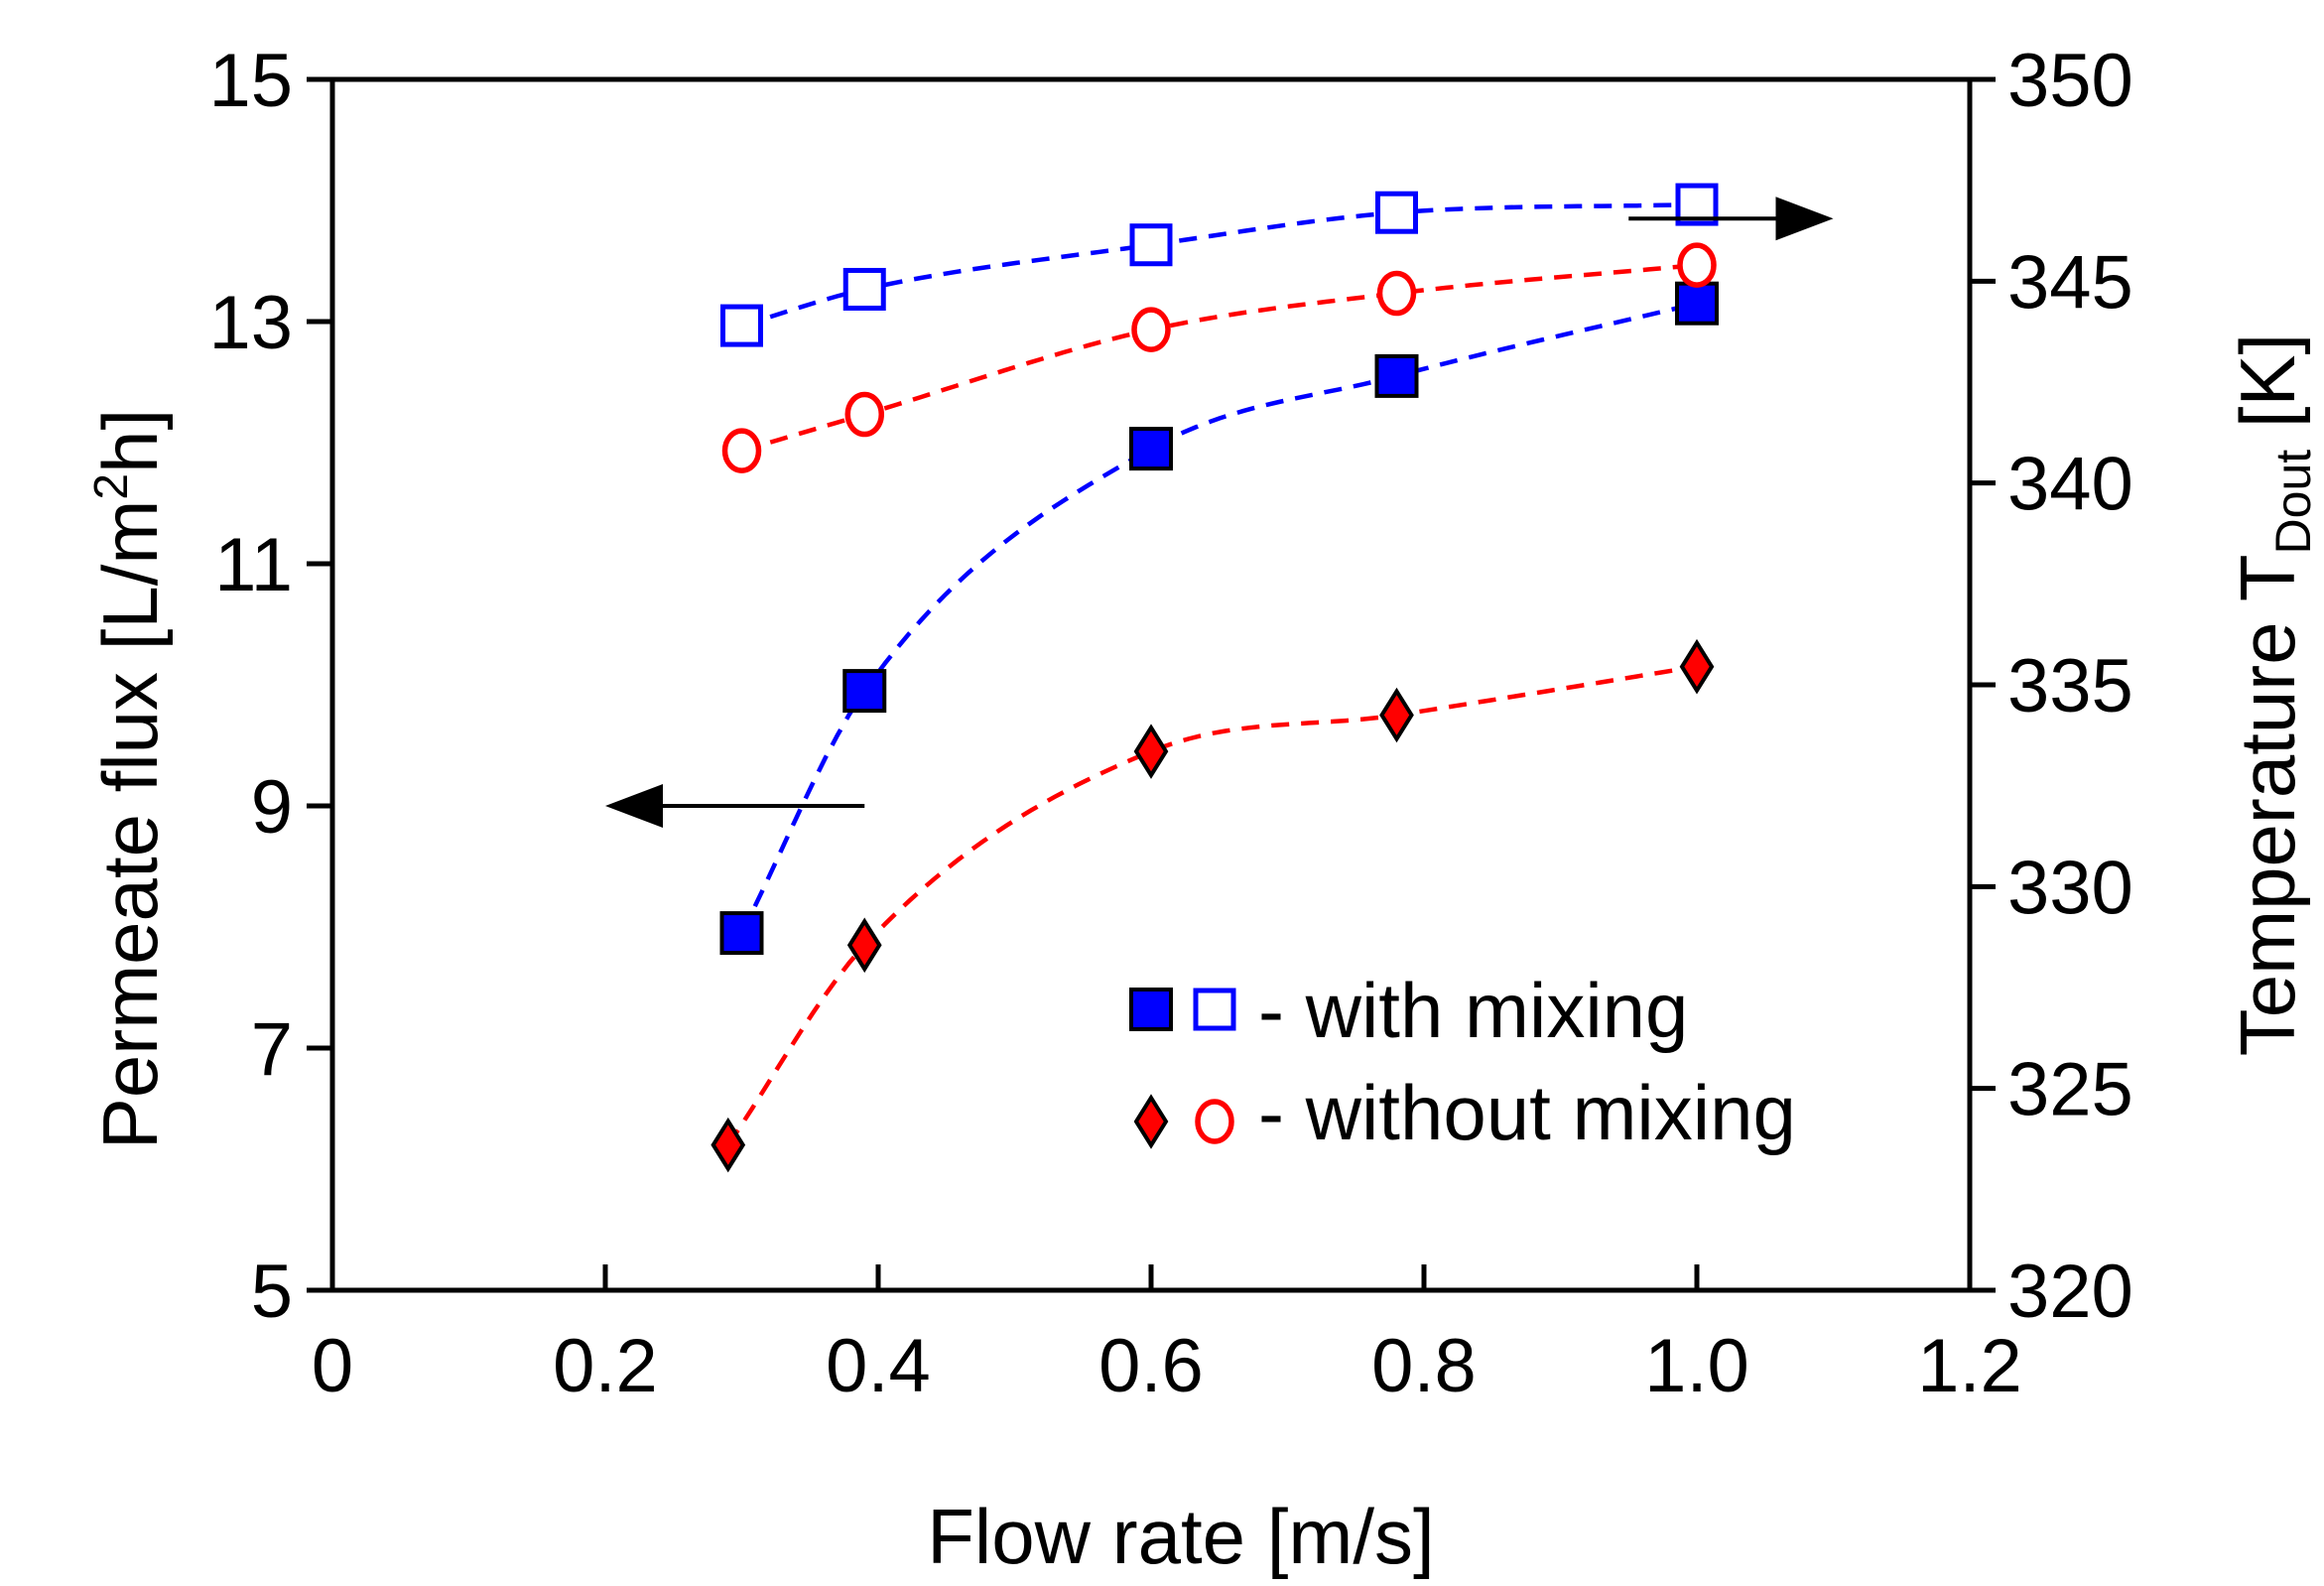  Describe the element at coordinates (1696, 1366) in the screenshot. I see `x-tick-label: 1.0` at that location.